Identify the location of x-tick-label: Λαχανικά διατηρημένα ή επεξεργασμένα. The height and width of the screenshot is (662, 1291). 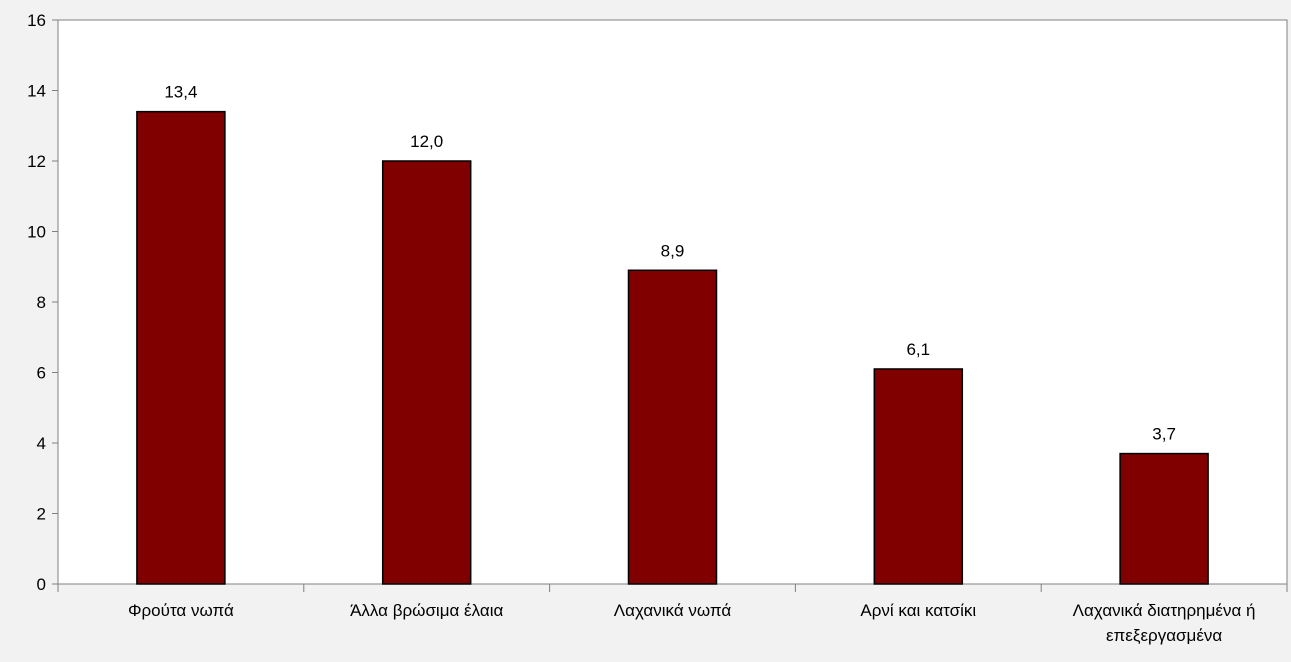
(1164, 623).